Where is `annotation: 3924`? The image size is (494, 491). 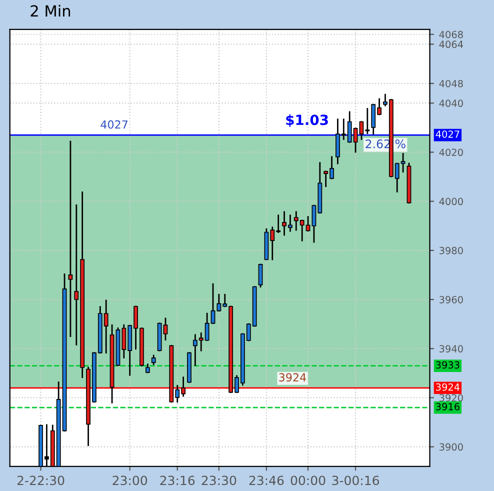
annotation: 3924 is located at coordinates (292, 377).